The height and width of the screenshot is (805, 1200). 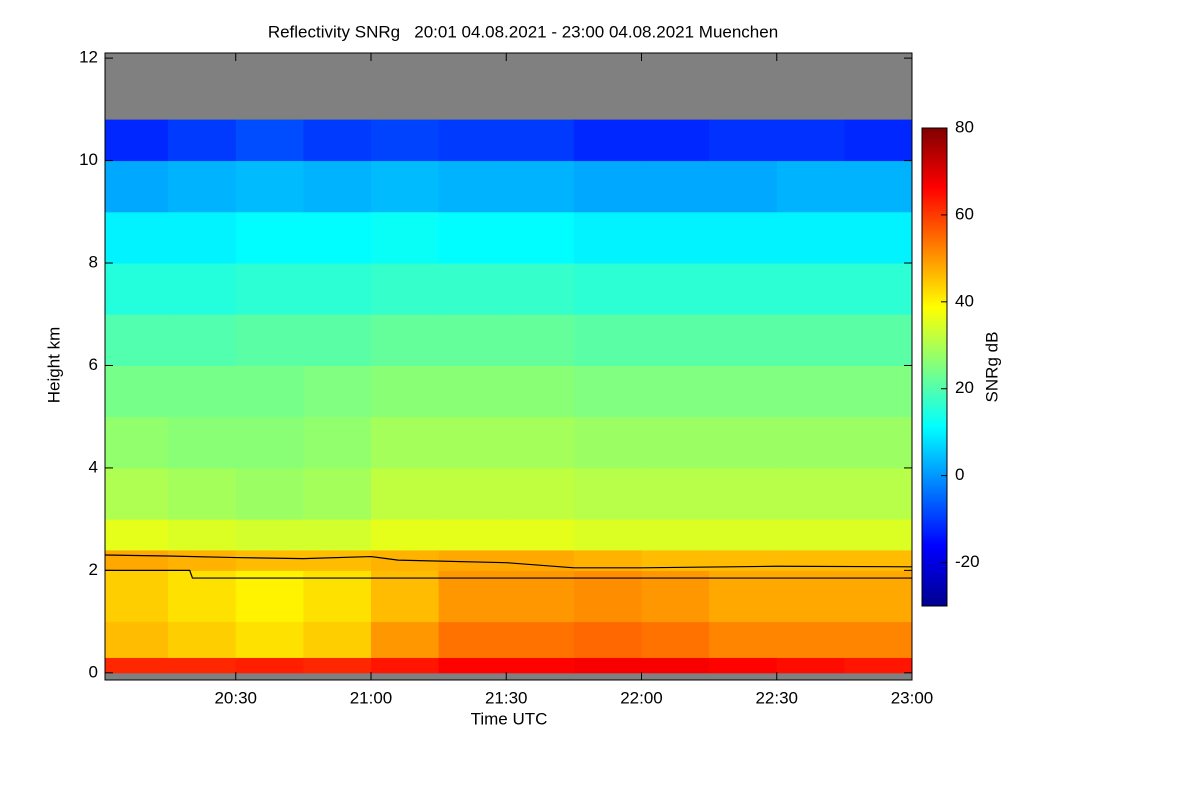 What do you see at coordinates (964, 387) in the screenshot?
I see `colorbar-tick-label: 20` at bounding box center [964, 387].